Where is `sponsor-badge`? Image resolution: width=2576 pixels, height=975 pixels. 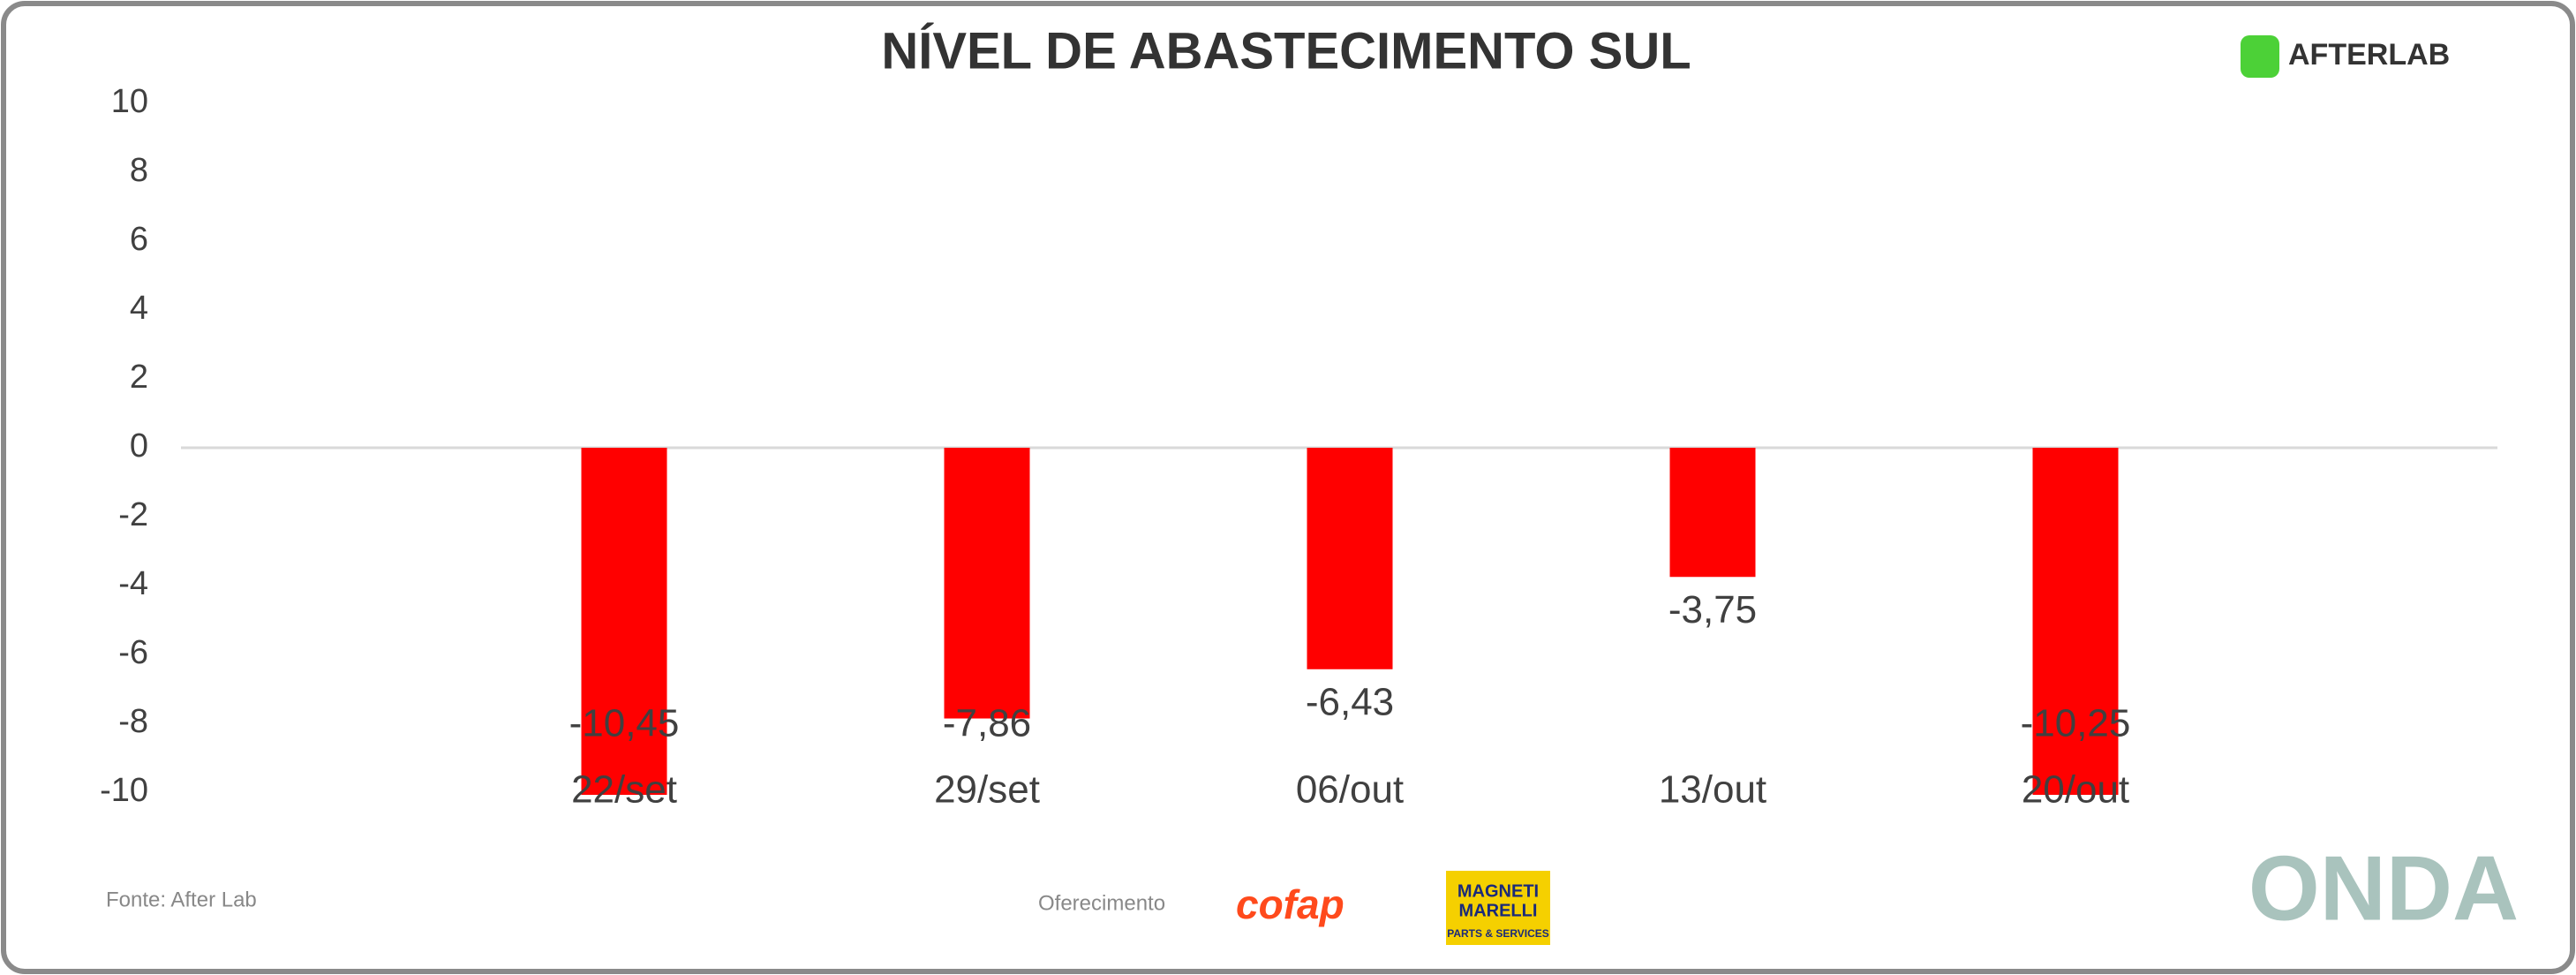
sponsor-badge is located at coordinates (1498, 908).